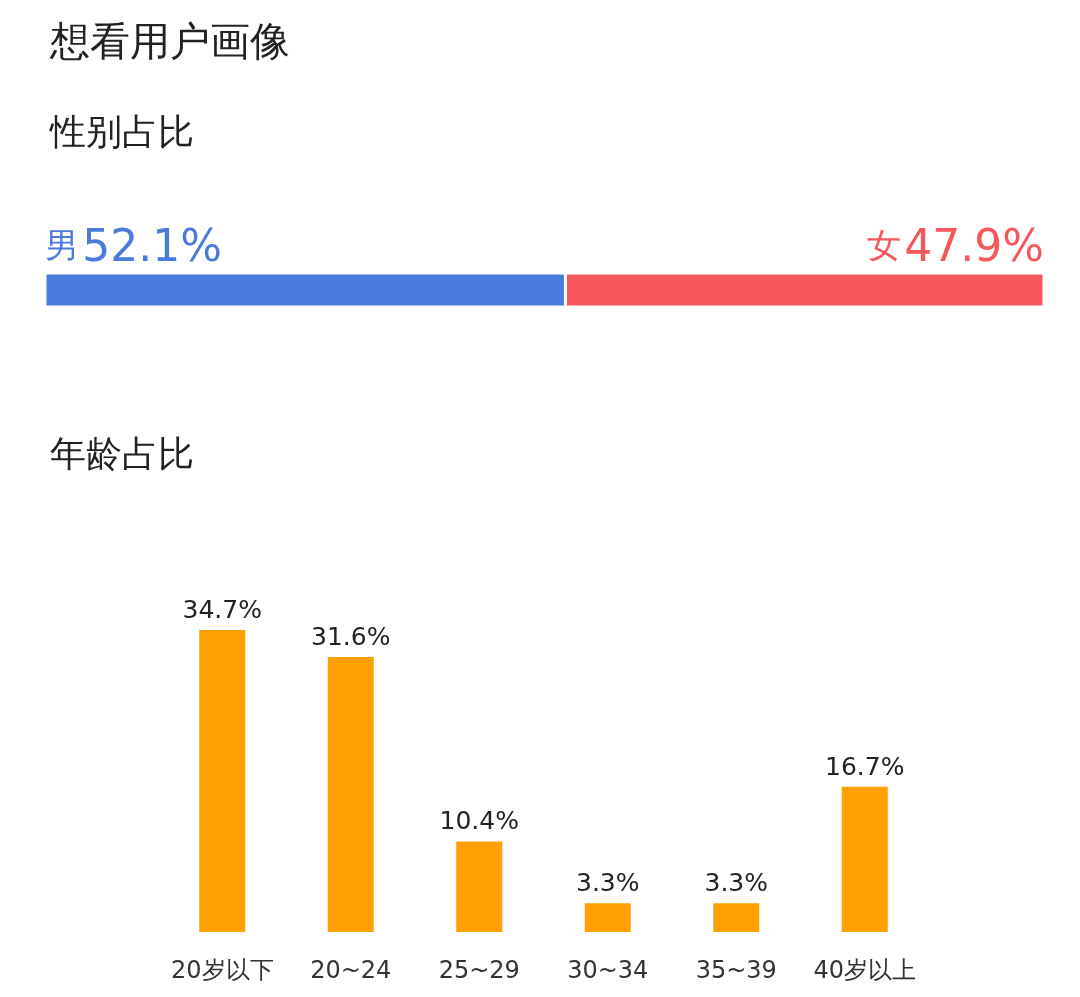 The image size is (1080, 997). I want to click on data-label: 10.4%, so click(479, 821).